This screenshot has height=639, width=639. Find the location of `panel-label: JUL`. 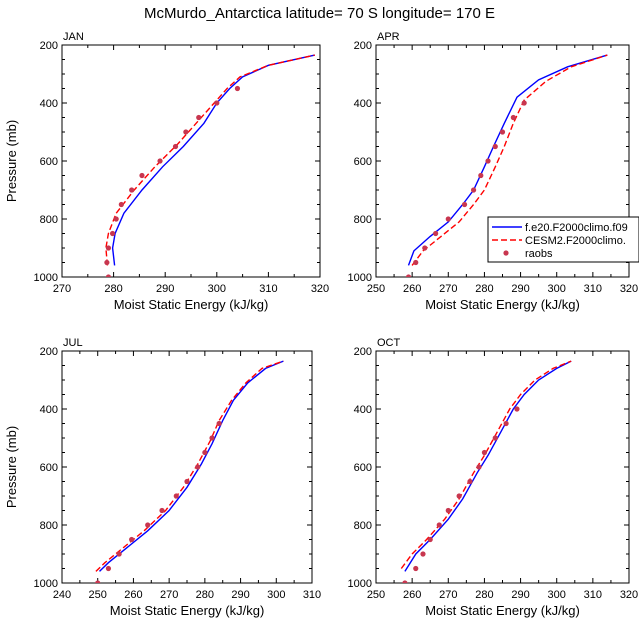

panel-label: JUL is located at coordinates (73, 343).